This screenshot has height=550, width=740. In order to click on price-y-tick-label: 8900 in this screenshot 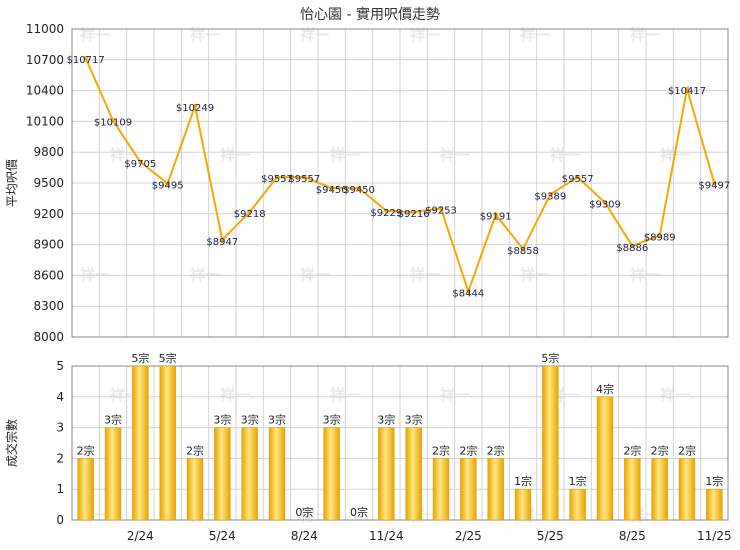, I will do `click(48, 245)`.